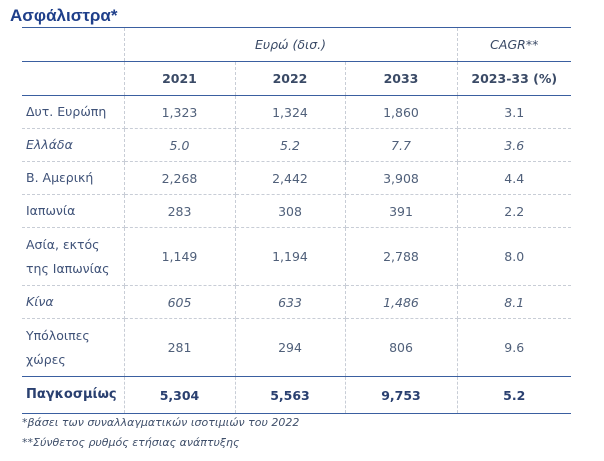 This screenshot has width=604, height=461. What do you see at coordinates (514, 145) in the screenshot?
I see `cell-cagr: 3.6` at bounding box center [514, 145].